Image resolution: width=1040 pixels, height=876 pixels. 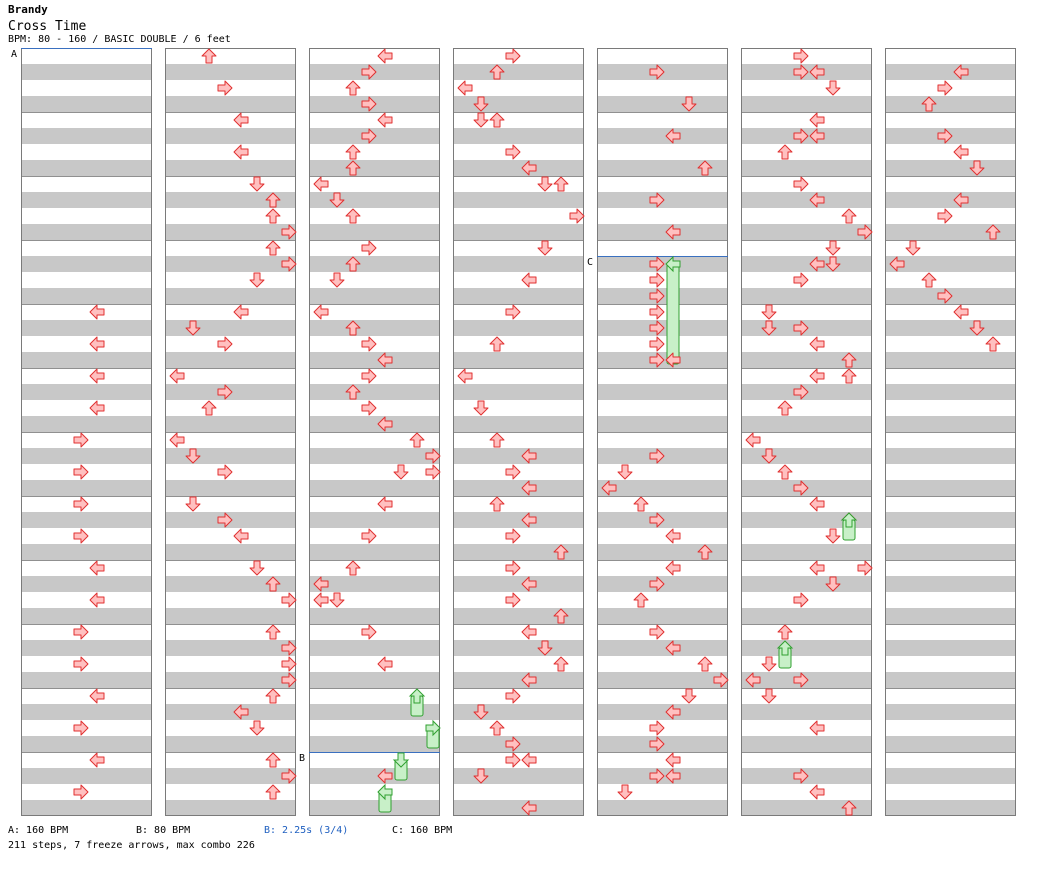 I want to click on song-title: Cross Time, so click(x=47, y=26).